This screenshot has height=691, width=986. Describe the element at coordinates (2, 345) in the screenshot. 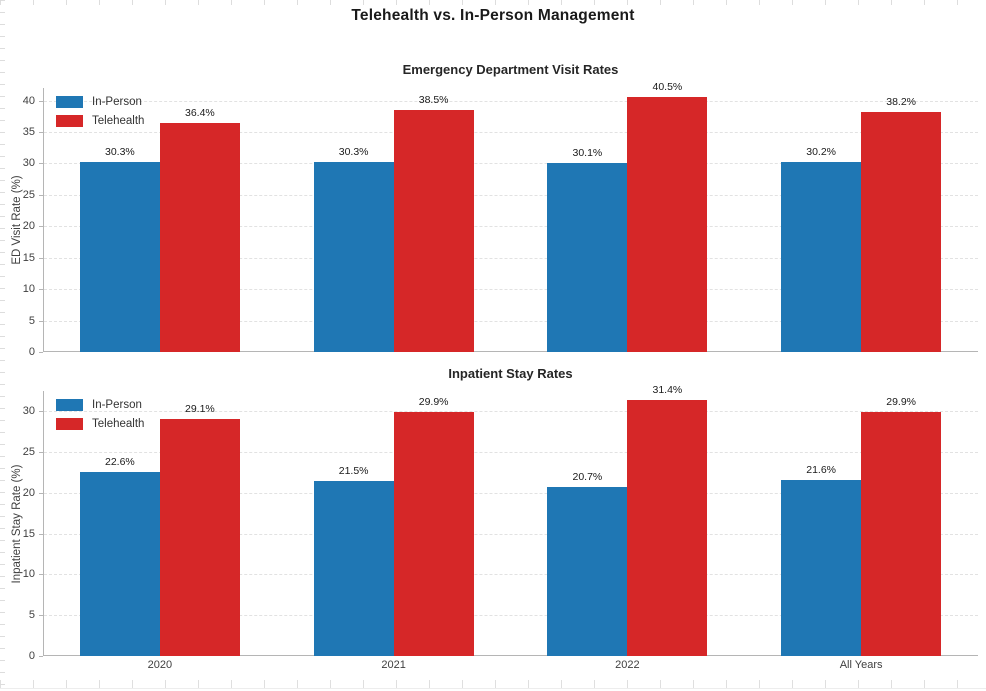

I see `edge-ruler-ticks-left` at that location.